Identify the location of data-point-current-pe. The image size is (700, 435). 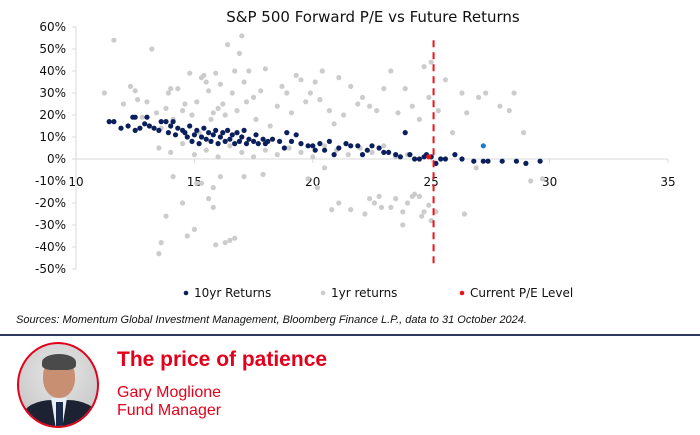
(429, 157).